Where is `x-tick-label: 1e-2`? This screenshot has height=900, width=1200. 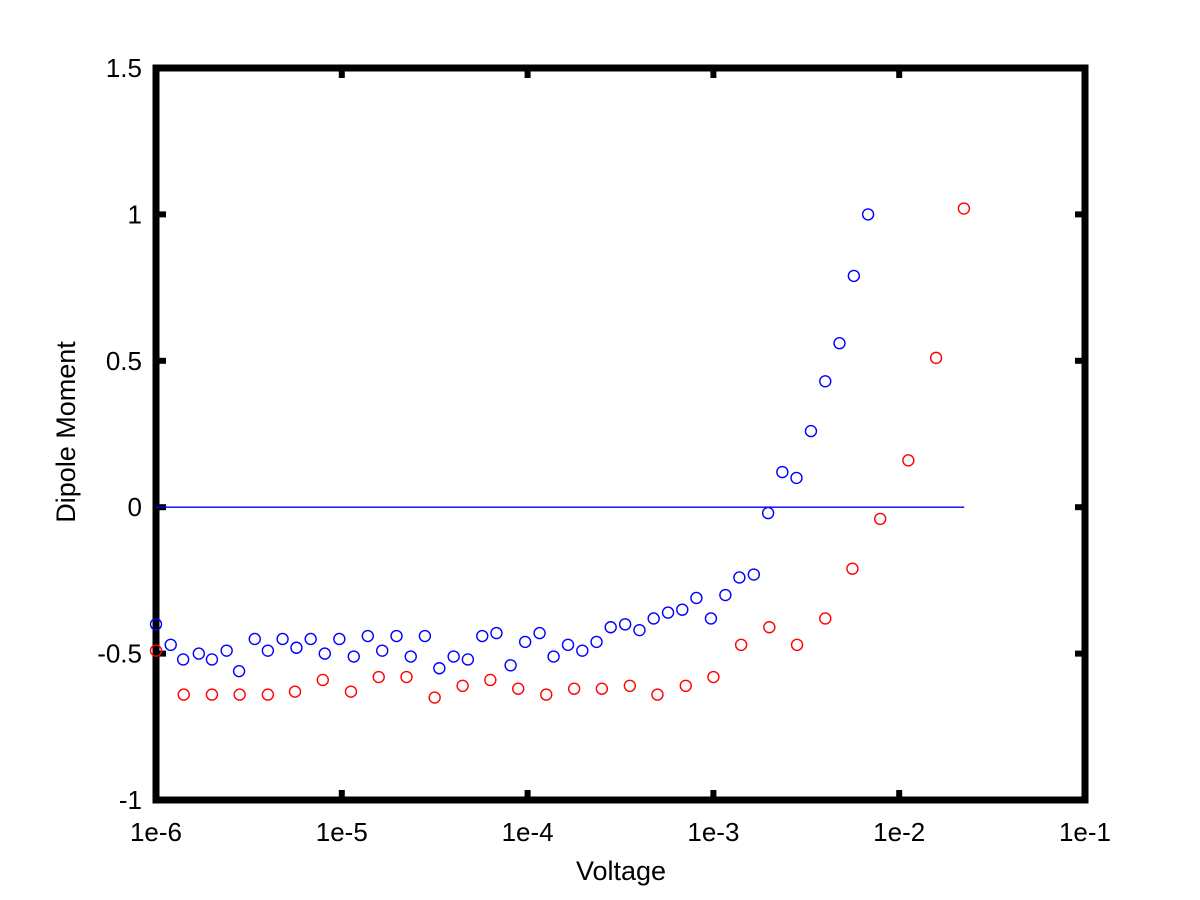
x-tick-label: 1e-2 is located at coordinates (899, 832).